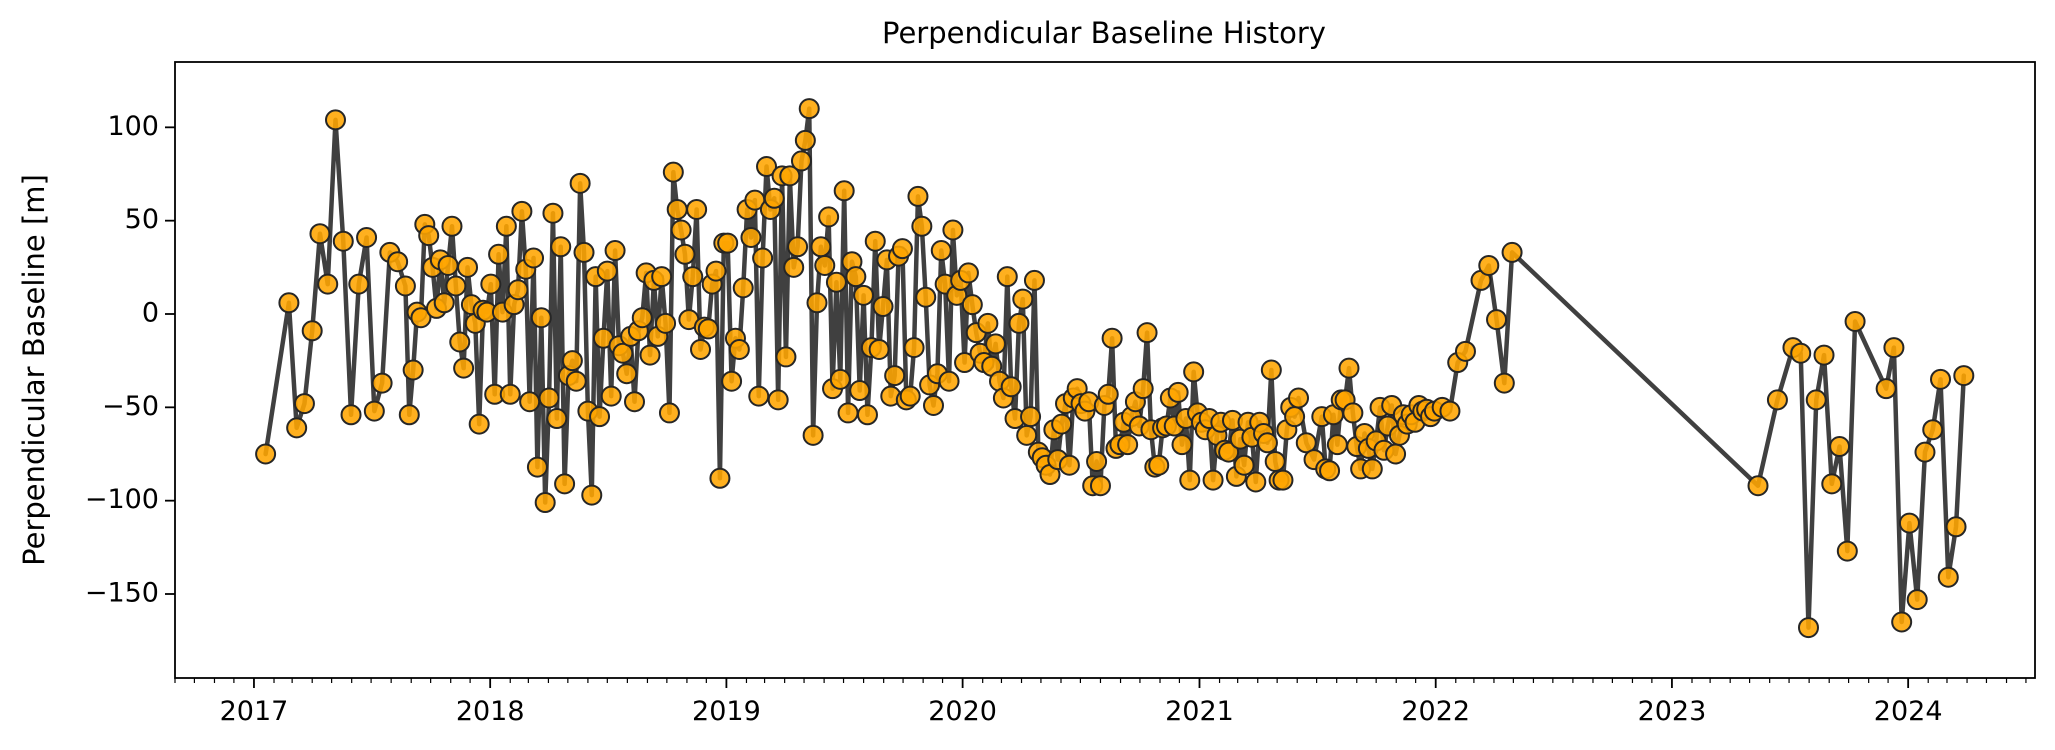  What do you see at coordinates (254, 711) in the screenshot?
I see `x-tick-label: 2017` at bounding box center [254, 711].